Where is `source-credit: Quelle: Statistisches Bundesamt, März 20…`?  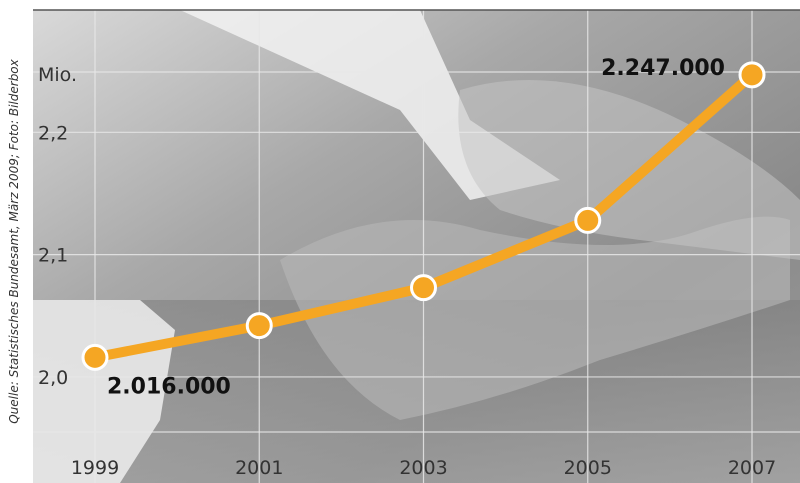 source-credit: Quelle: Statistisches Bundesamt, März 20… is located at coordinates (14, 241).